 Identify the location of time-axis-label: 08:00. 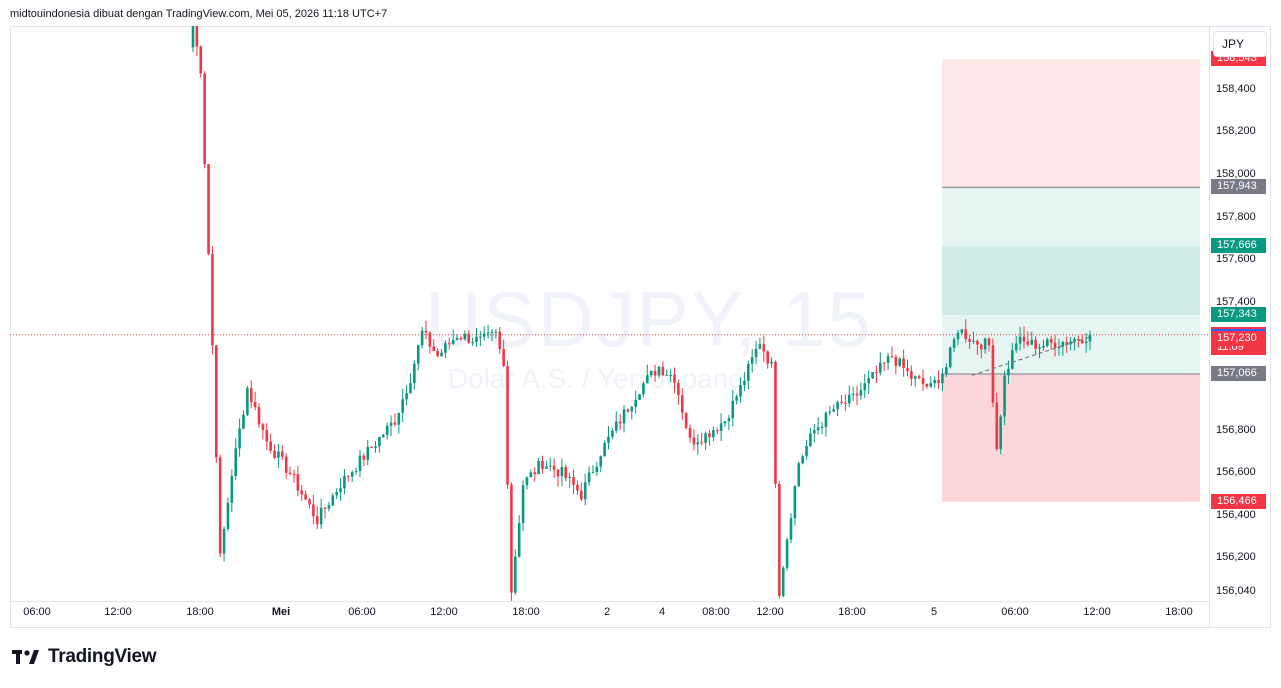
(716, 612).